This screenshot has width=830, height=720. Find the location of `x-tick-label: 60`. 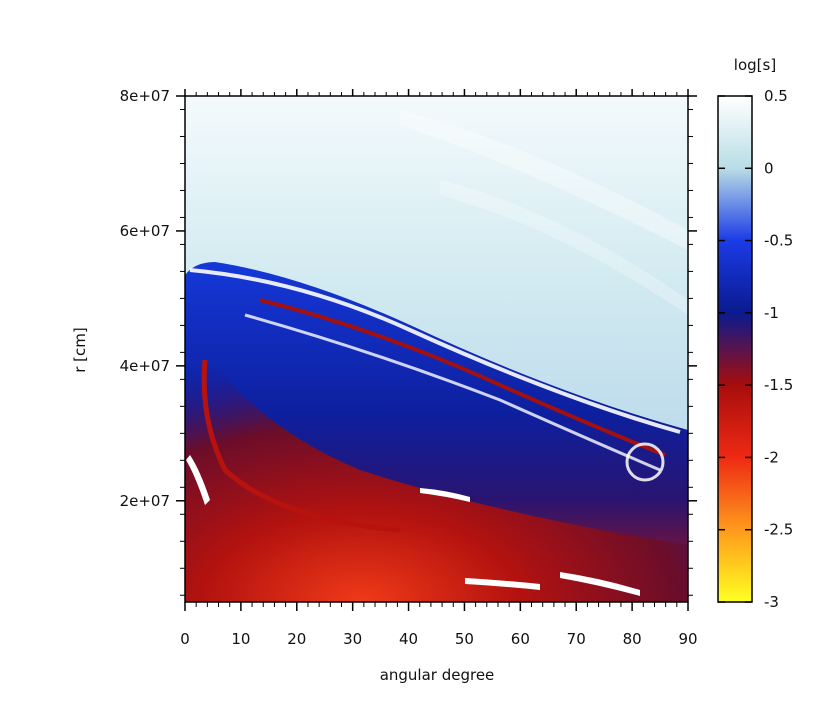

x-tick-label: 60 is located at coordinates (520, 639).